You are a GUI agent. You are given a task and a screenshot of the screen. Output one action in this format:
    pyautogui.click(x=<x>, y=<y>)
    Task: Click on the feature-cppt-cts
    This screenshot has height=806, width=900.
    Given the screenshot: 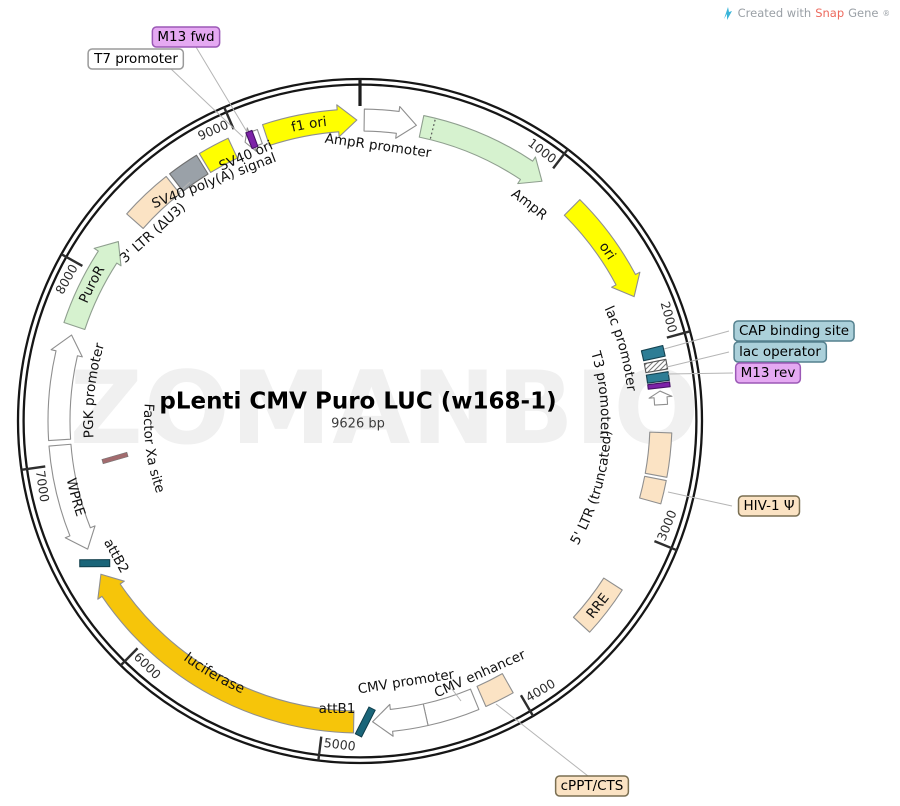 What is the action you would take?
    pyautogui.click(x=495, y=690)
    